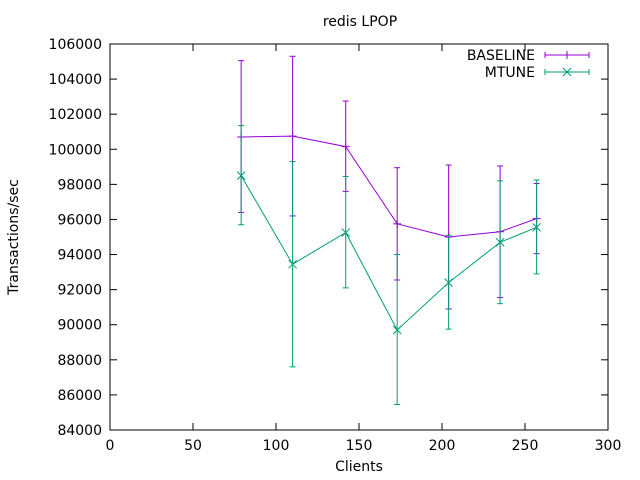 This screenshot has width=640, height=480. What do you see at coordinates (75, 80) in the screenshot?
I see `y-tick-label: 104000` at bounding box center [75, 80].